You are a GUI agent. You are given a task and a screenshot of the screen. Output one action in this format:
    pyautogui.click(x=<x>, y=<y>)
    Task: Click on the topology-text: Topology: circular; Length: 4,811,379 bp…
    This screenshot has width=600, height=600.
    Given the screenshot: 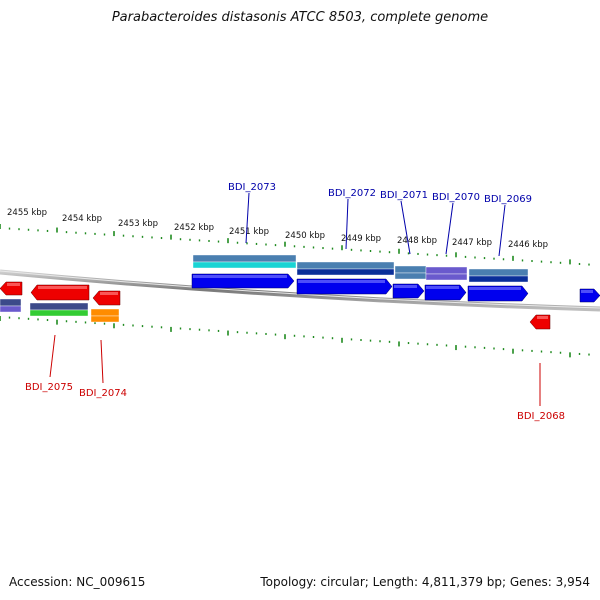 What is the action you would take?
    pyautogui.click(x=425, y=582)
    